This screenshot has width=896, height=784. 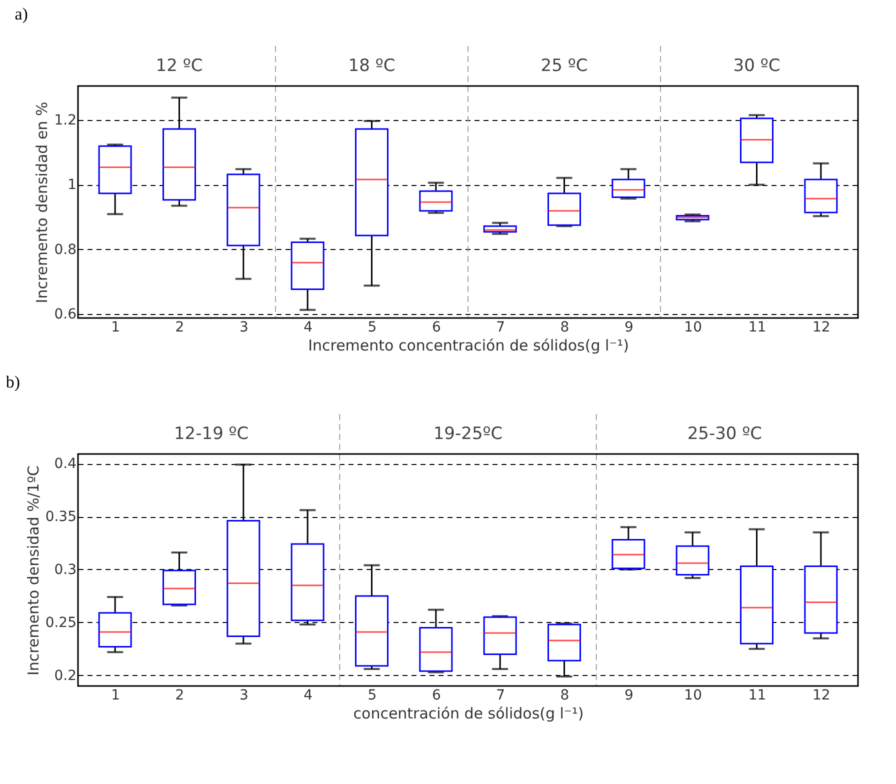 I want to click on y-tick-label: 0.4, so click(x=65, y=464).